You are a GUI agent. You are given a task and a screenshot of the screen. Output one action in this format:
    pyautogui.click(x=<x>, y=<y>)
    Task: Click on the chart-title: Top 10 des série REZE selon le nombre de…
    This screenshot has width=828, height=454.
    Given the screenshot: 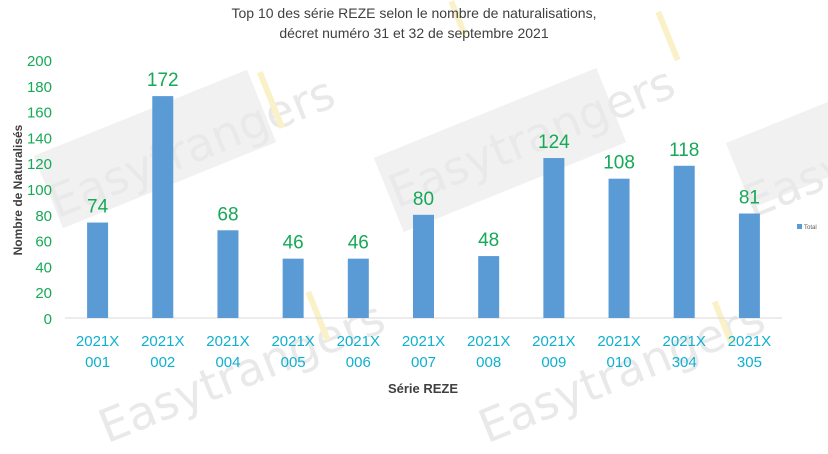 What is the action you would take?
    pyautogui.click(x=414, y=13)
    